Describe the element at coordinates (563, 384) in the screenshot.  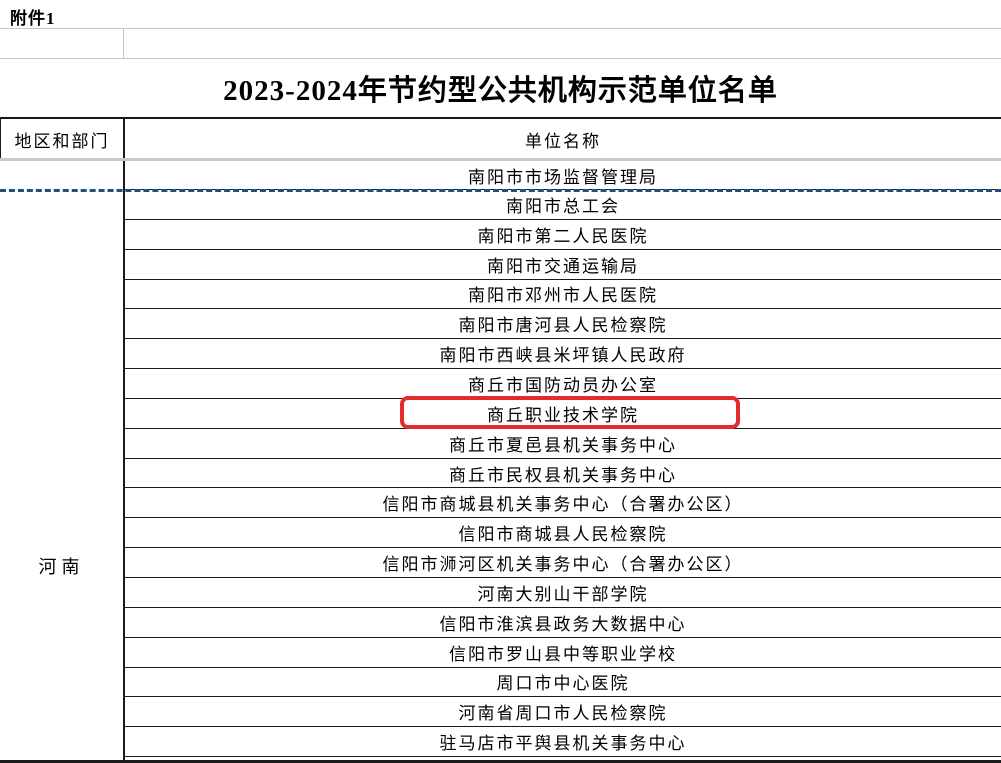
I see `table-row: 商丘市国防动员办公室` at that location.